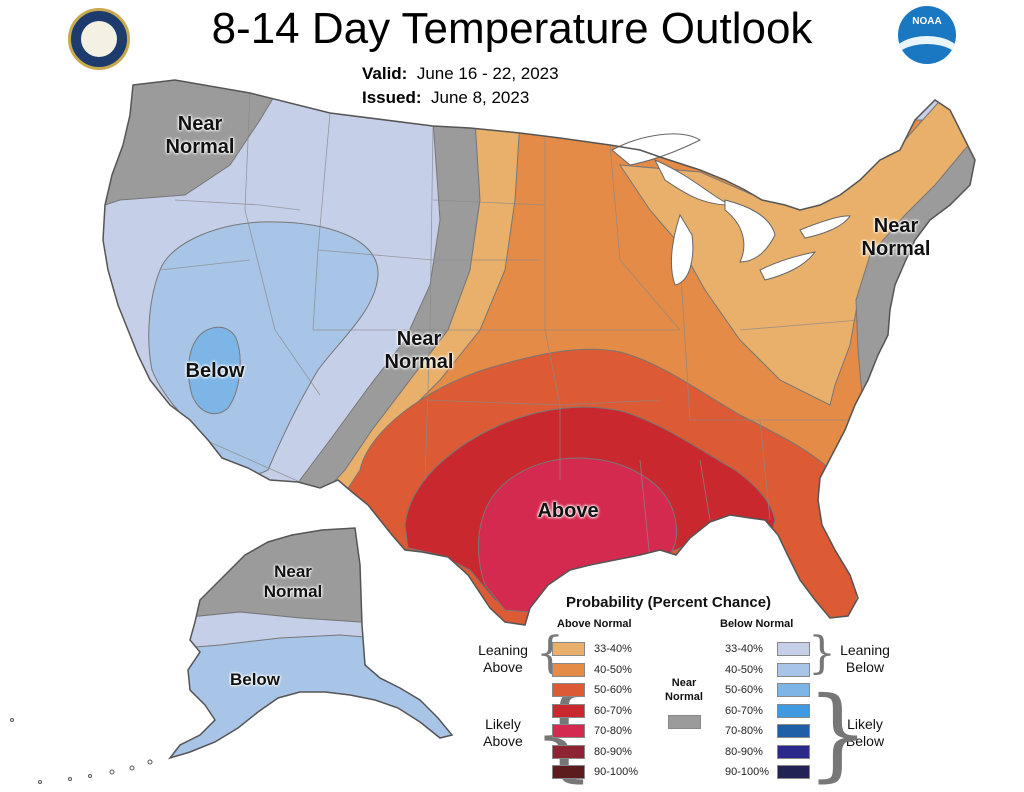  I want to click on alaska-region, so click(311, 643).